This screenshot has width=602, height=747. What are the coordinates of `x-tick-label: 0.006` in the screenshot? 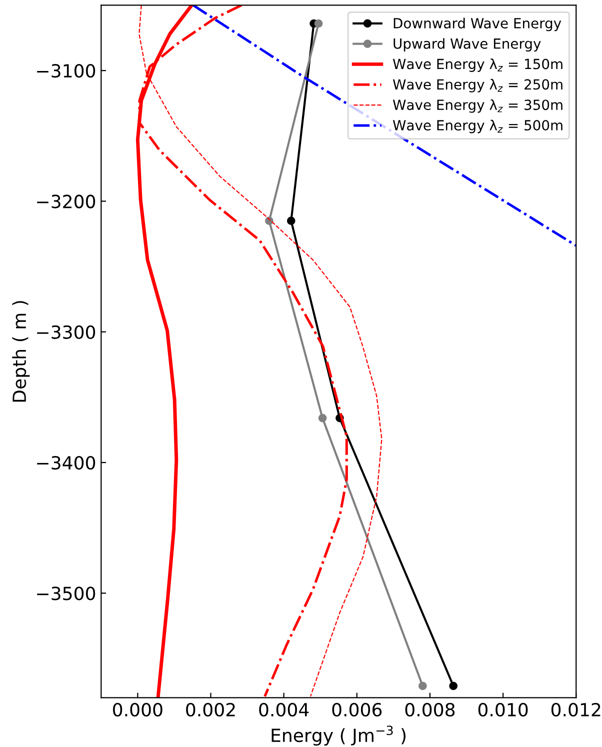 It's located at (357, 709).